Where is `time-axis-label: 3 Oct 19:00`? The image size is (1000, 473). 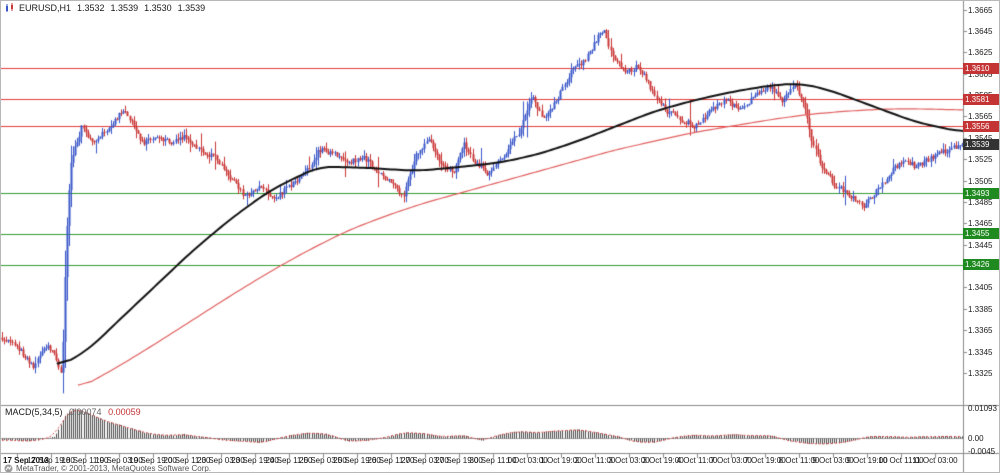
time-axis-label: 3 Oct 19:00 is located at coordinates (663, 460).